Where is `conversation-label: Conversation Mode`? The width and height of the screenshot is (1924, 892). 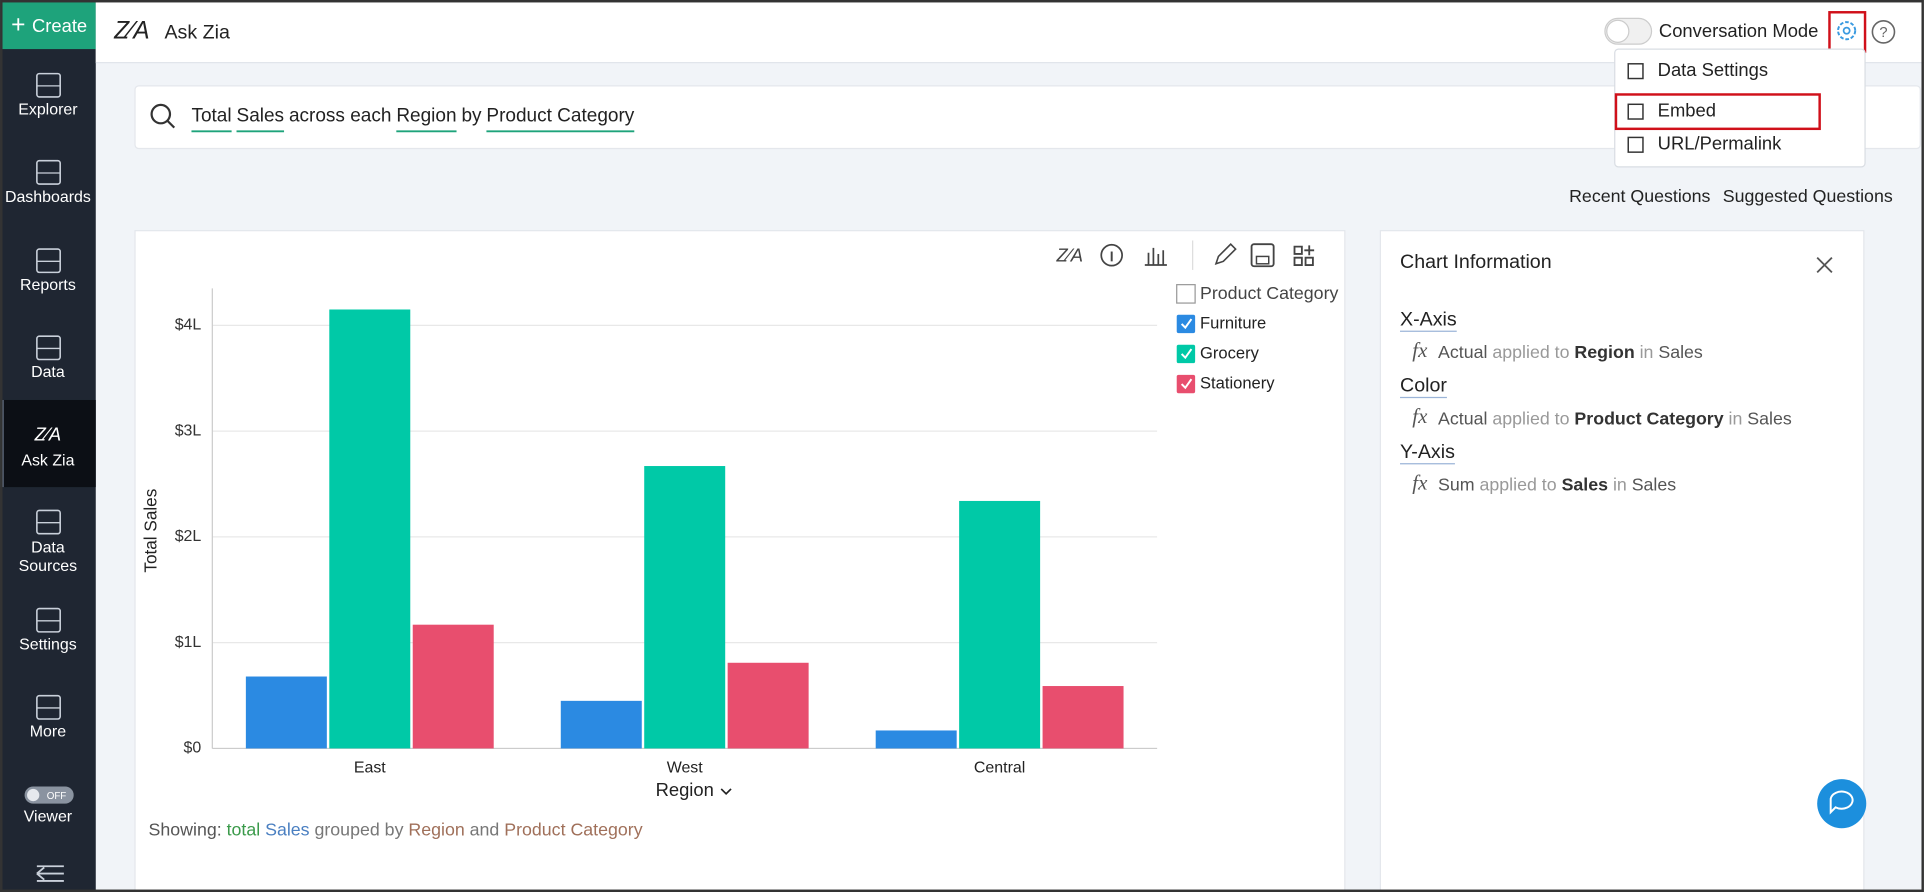 conversation-label: Conversation Mode is located at coordinates (1738, 30).